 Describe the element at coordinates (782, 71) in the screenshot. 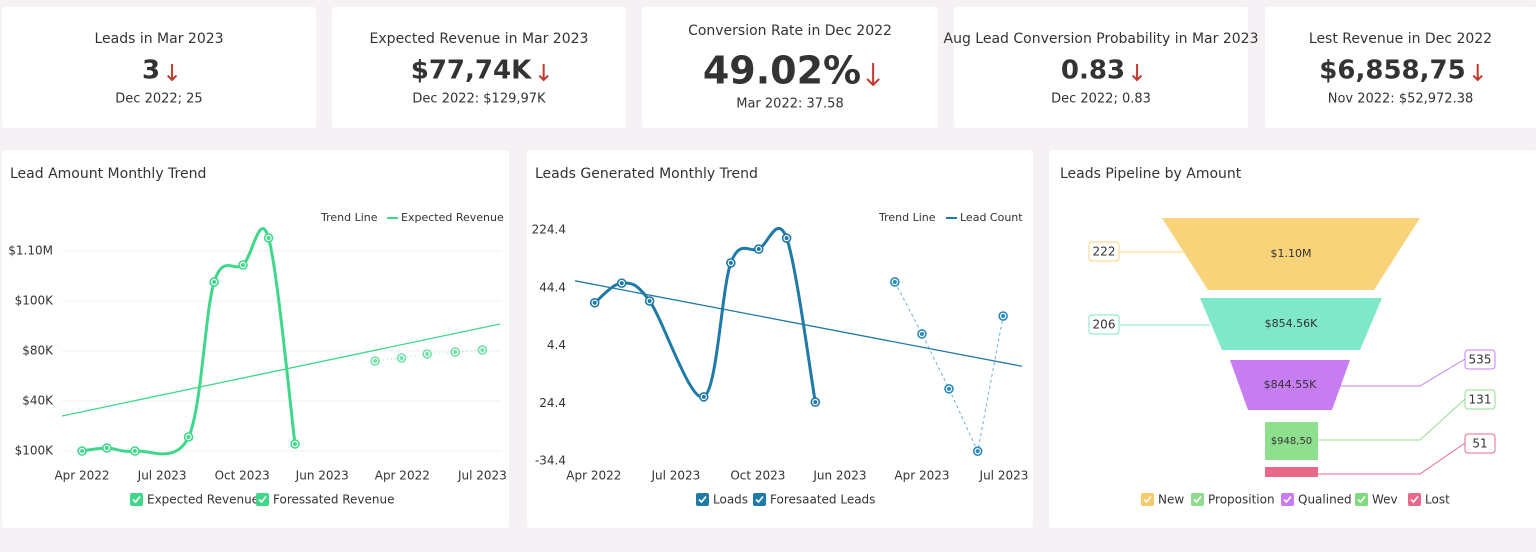

I see `kpi-value: 49.02%` at that location.